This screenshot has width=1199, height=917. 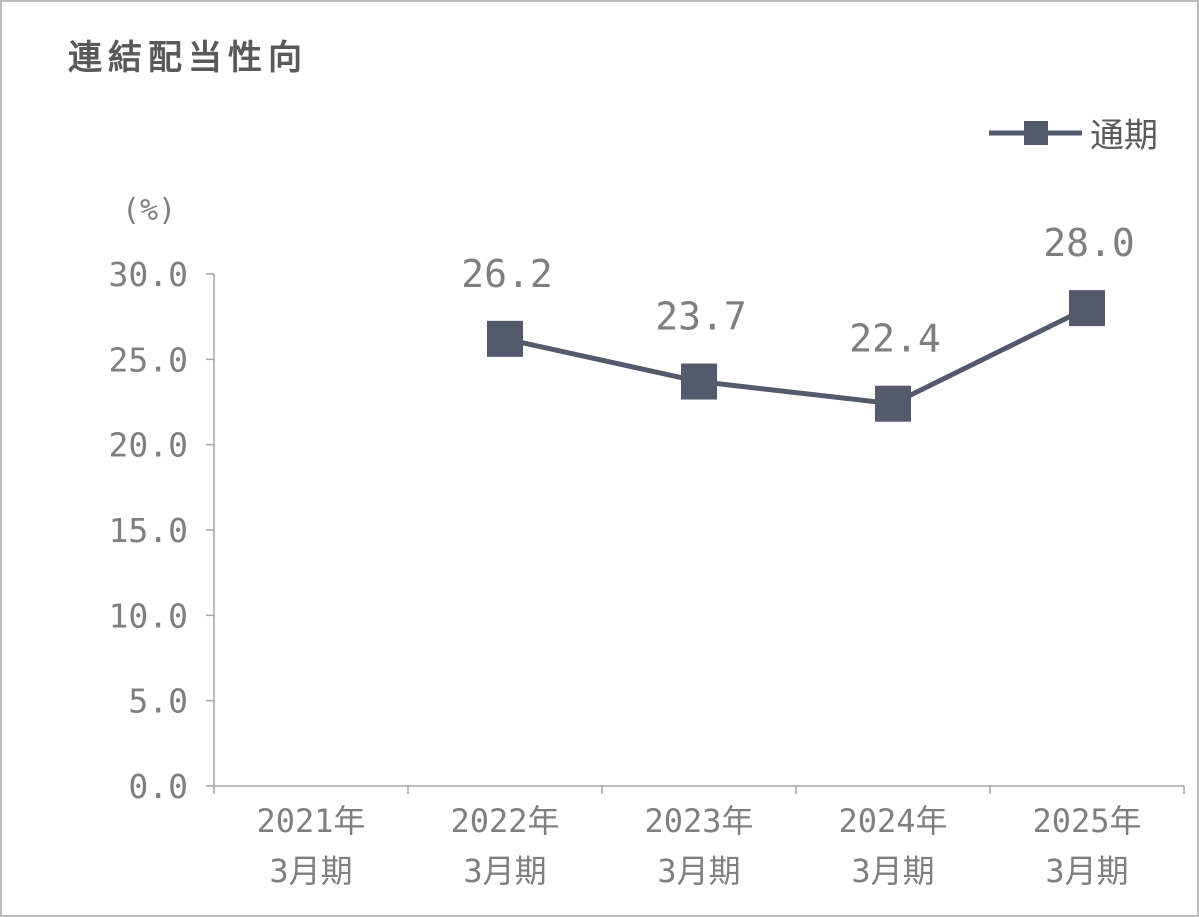 What do you see at coordinates (1036, 133) in the screenshot?
I see `legend-marker` at bounding box center [1036, 133].